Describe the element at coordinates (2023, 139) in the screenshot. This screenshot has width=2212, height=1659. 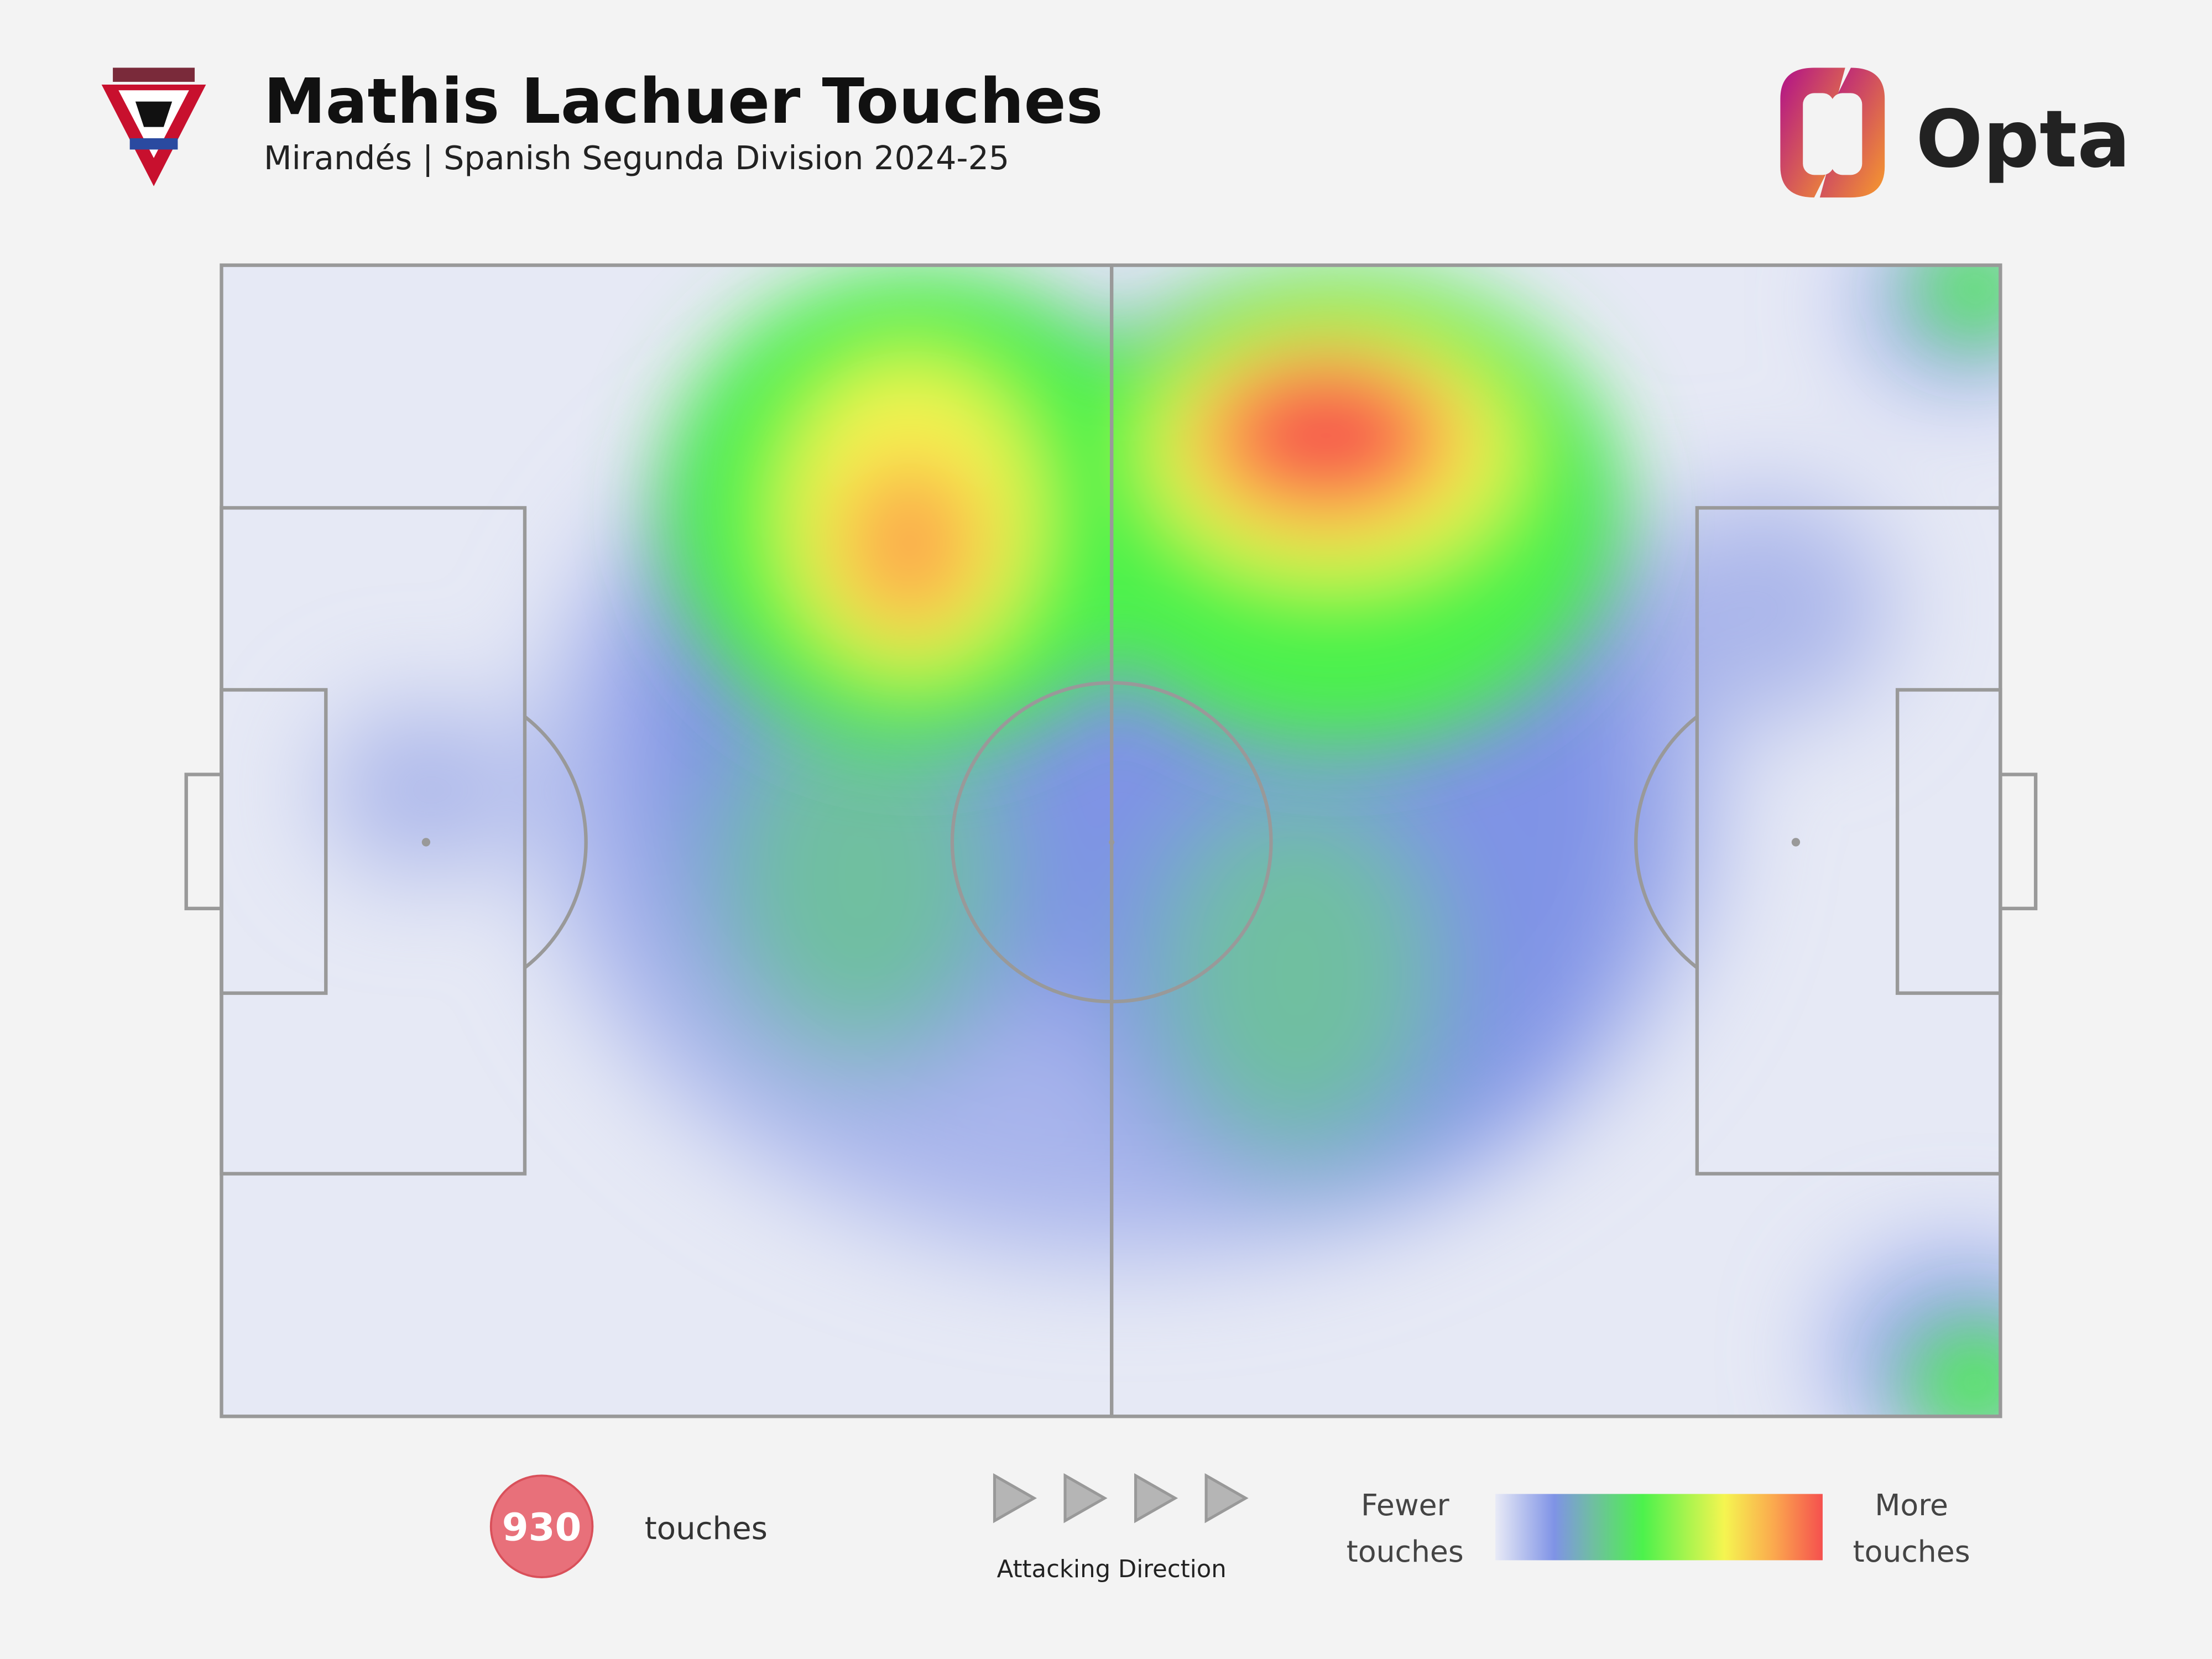
I see `brand: Opta` at that location.